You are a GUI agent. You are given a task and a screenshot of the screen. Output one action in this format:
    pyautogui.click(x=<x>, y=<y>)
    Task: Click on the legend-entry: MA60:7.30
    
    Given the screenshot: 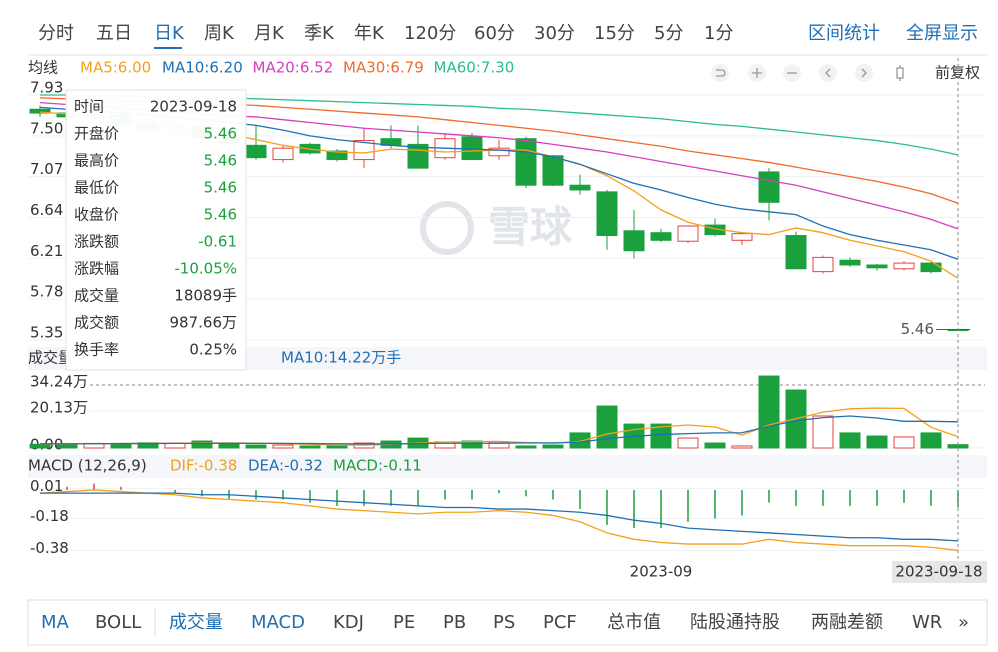 What is the action you would take?
    pyautogui.click(x=474, y=68)
    